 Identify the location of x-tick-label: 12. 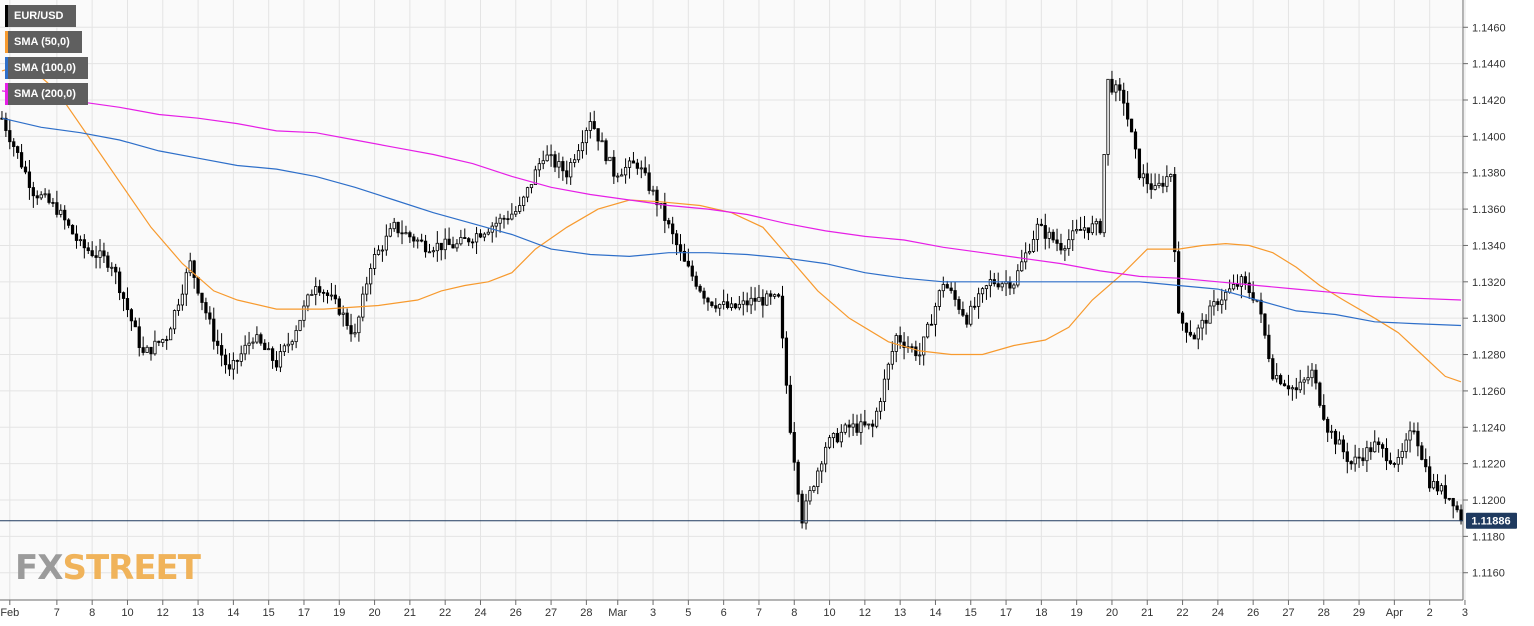
(163, 613).